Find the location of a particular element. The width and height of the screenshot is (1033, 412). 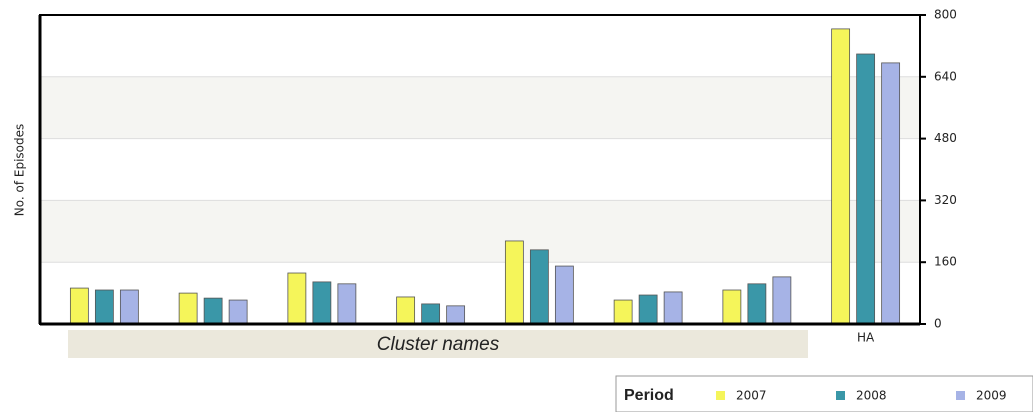

y-tick-label: 800 is located at coordinates (945, 15).